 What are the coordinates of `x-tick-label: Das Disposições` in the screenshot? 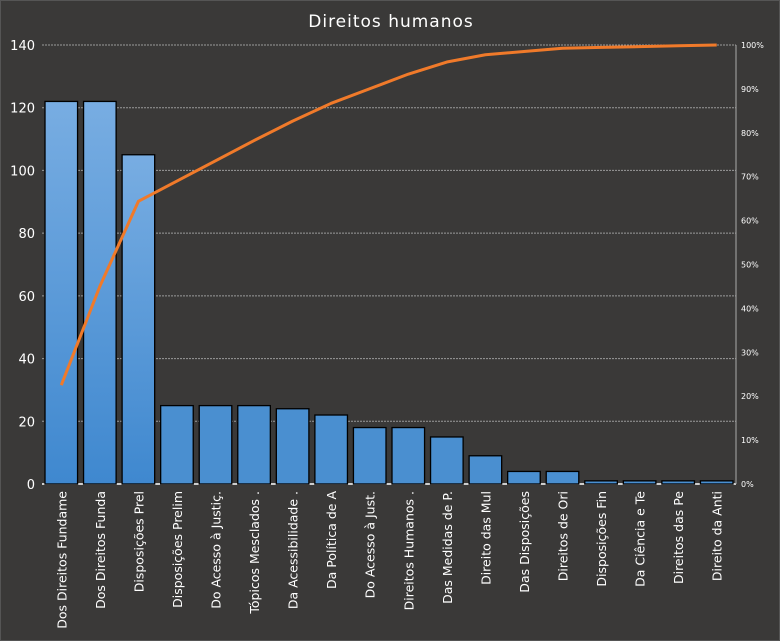 It's located at (524, 542).